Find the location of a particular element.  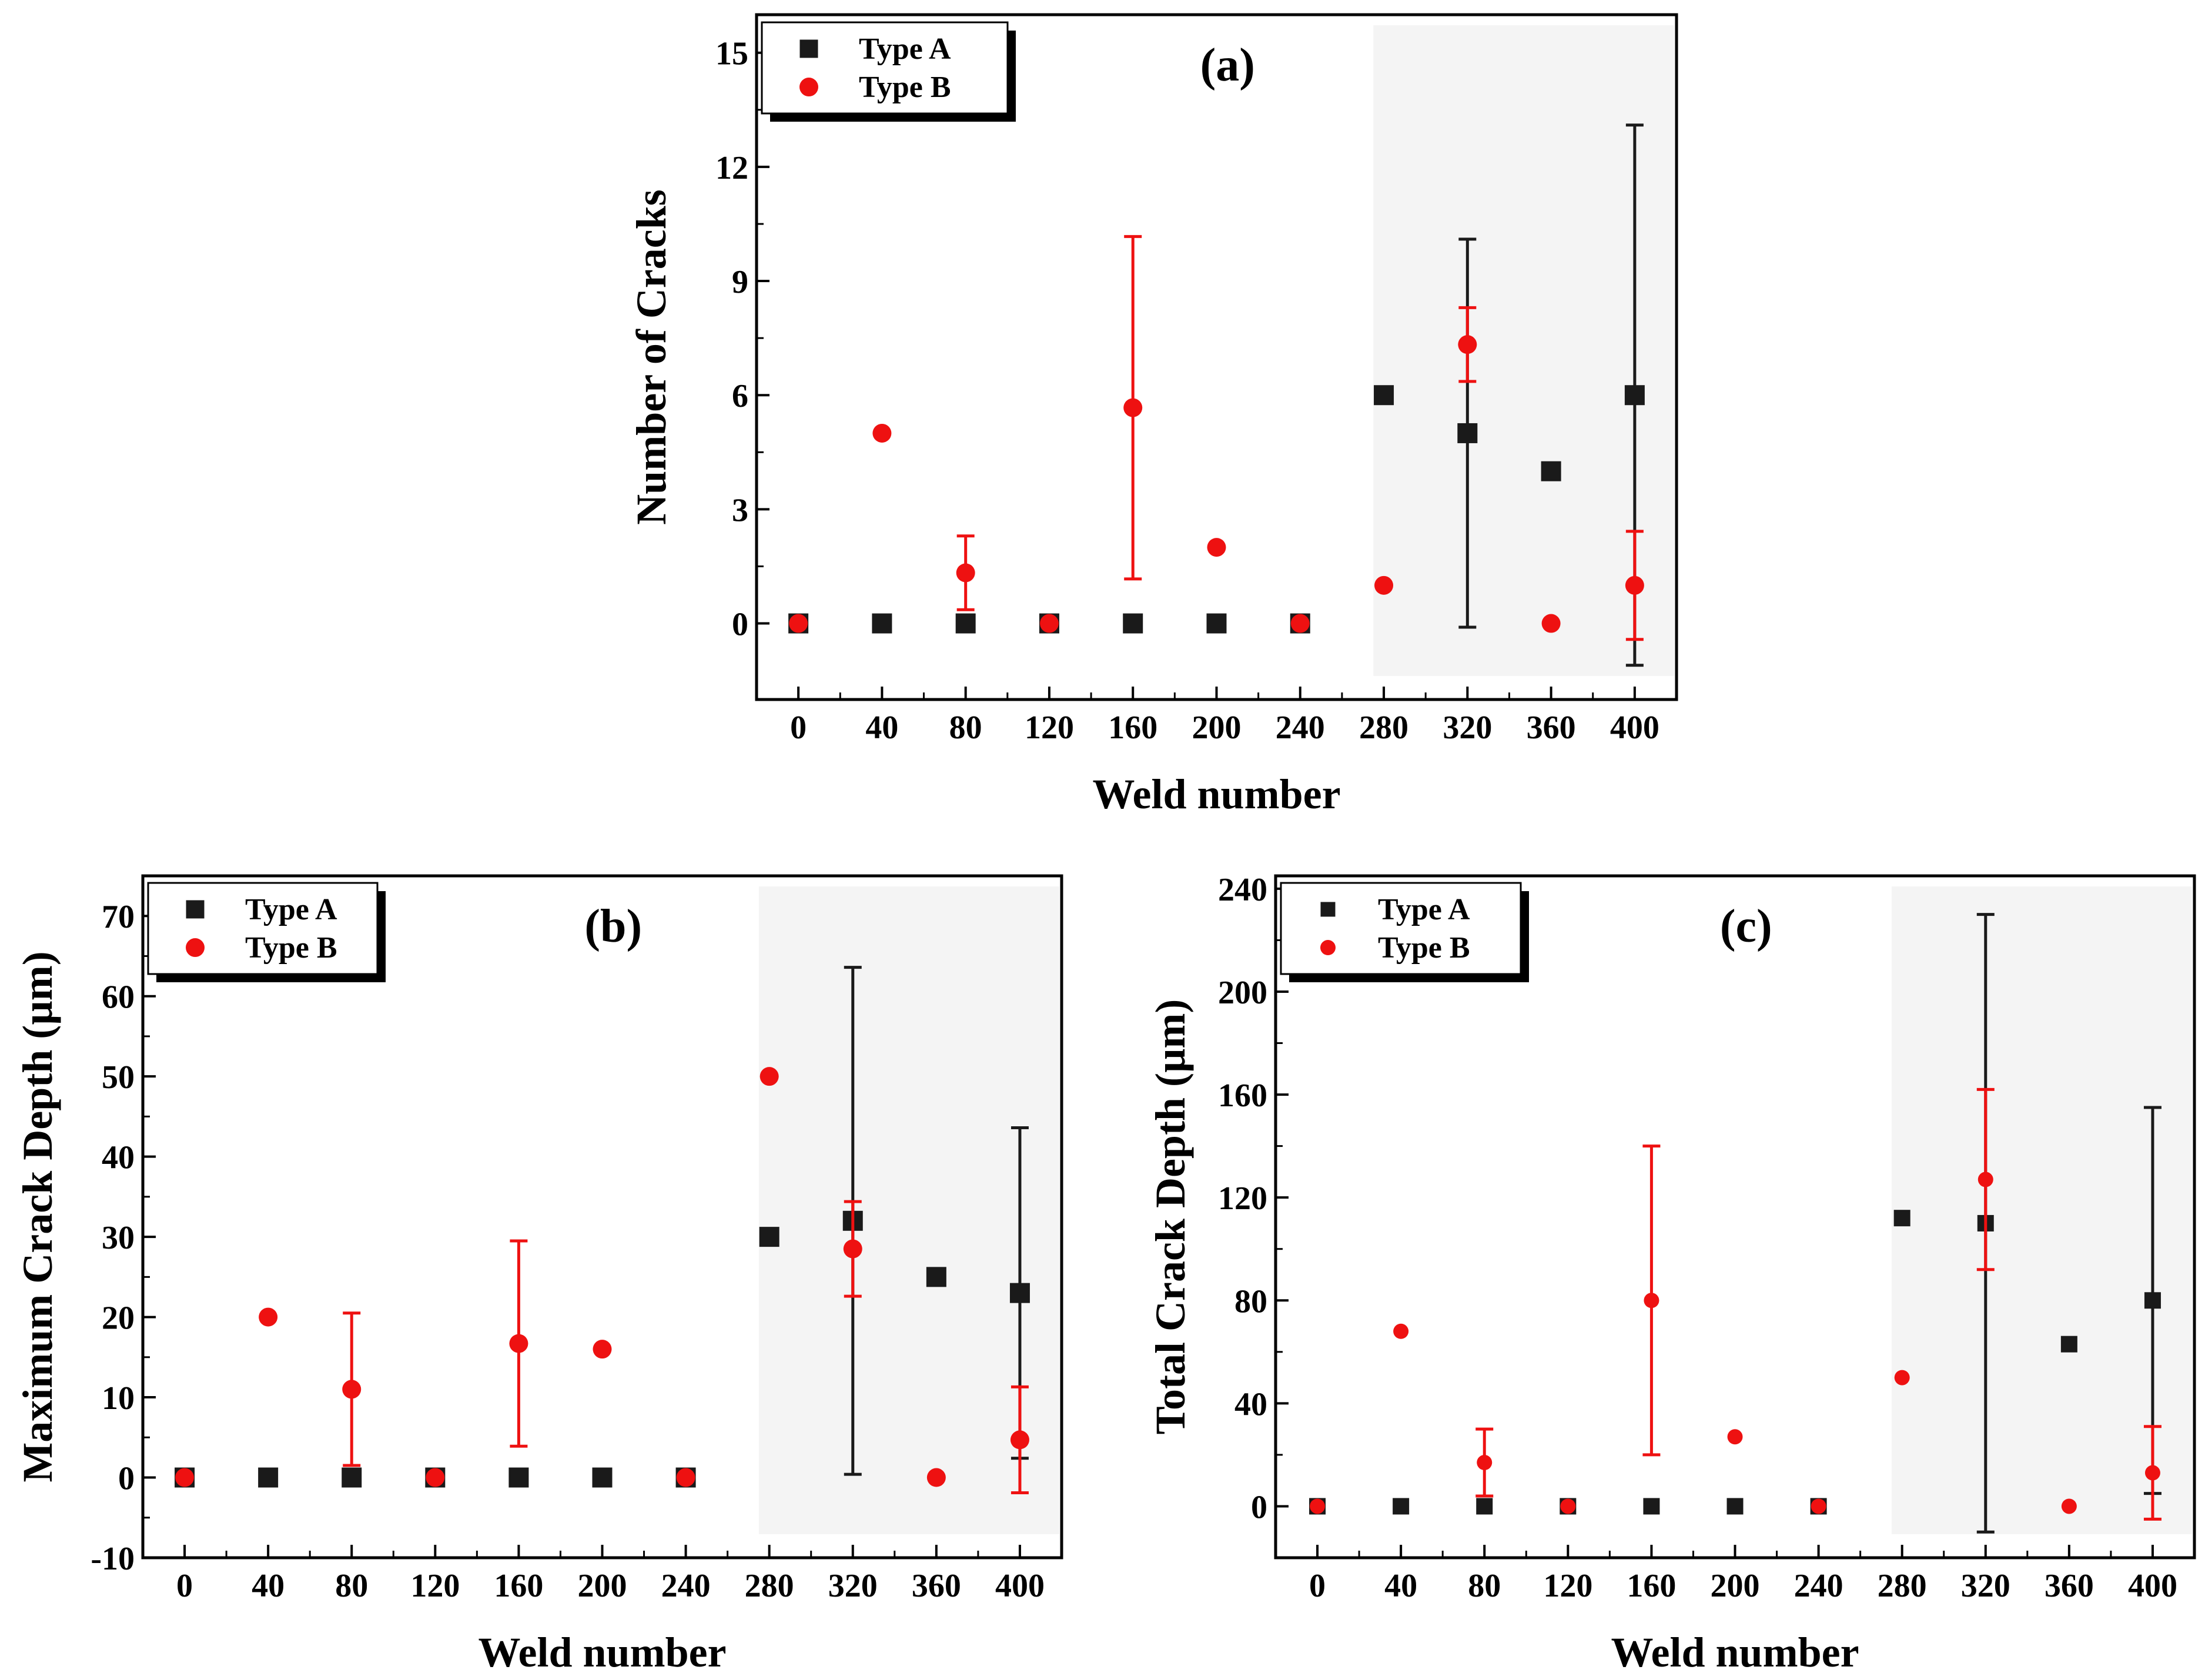

panel-label: (a) is located at coordinates (1227, 65).